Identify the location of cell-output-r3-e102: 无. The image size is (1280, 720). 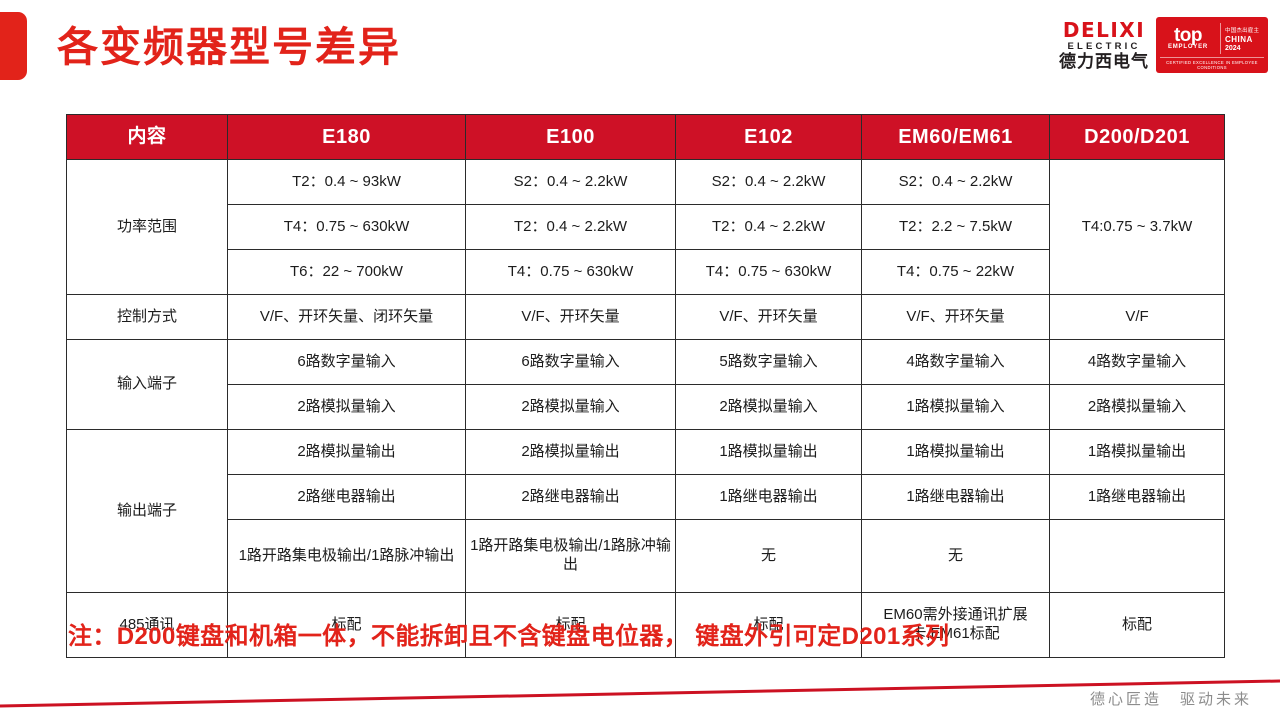
(768, 556).